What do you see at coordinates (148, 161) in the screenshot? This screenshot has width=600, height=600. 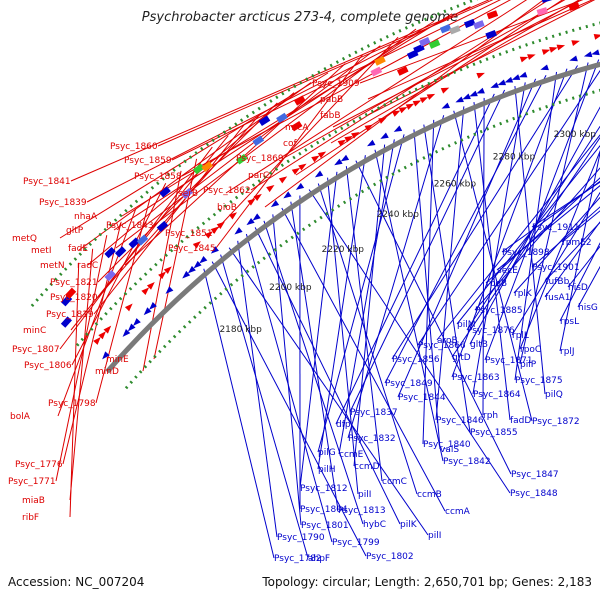 I see `left-gene-label: Psyc_1859` at bounding box center [148, 161].